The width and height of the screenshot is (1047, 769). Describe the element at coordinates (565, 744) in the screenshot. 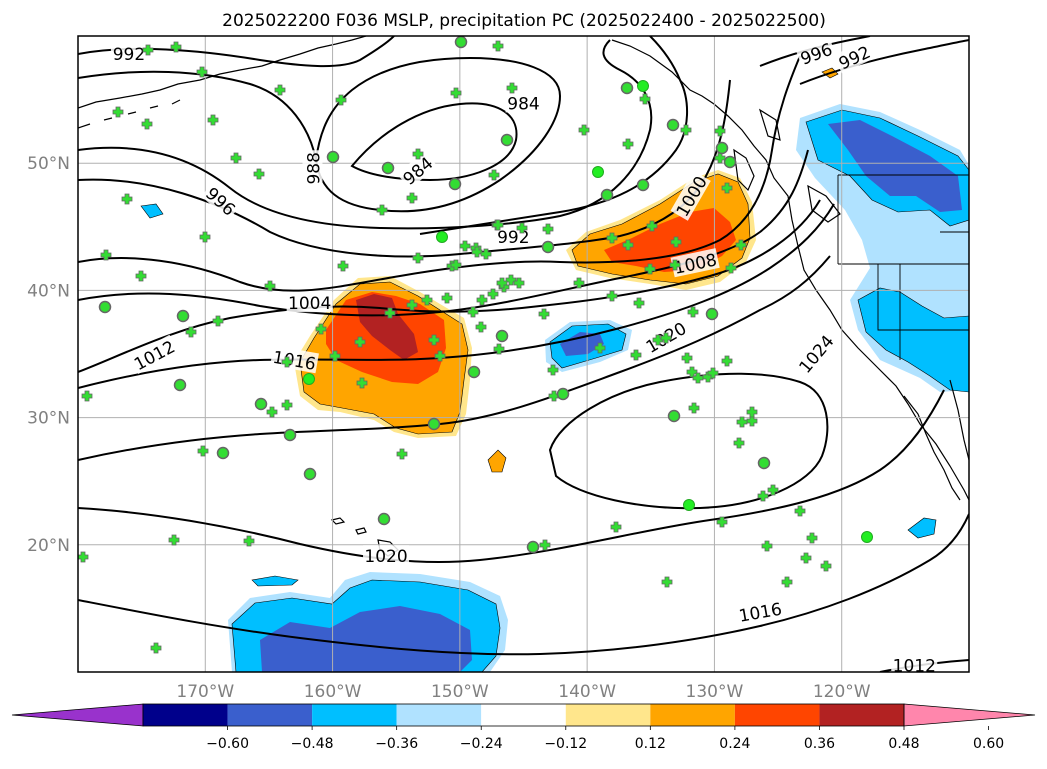

I see `colorbar-tick-label: −0.12` at that location.